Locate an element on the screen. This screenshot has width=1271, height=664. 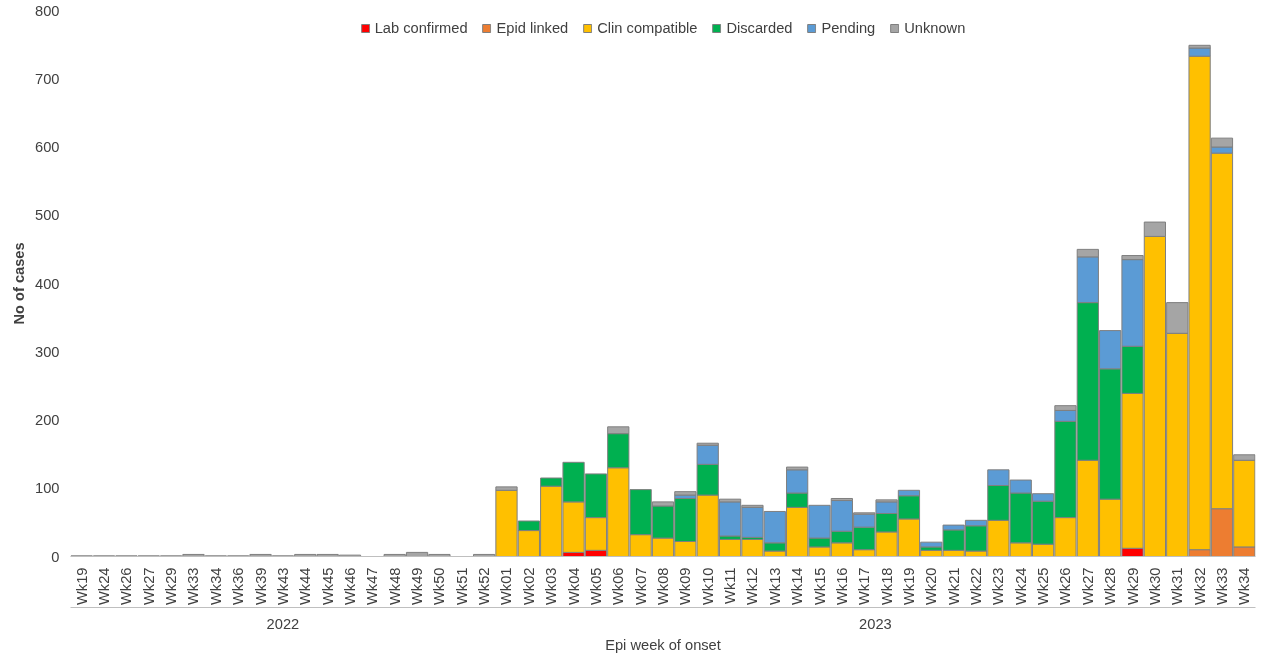
x-tick-label: Wk01 is located at coordinates (506, 586).